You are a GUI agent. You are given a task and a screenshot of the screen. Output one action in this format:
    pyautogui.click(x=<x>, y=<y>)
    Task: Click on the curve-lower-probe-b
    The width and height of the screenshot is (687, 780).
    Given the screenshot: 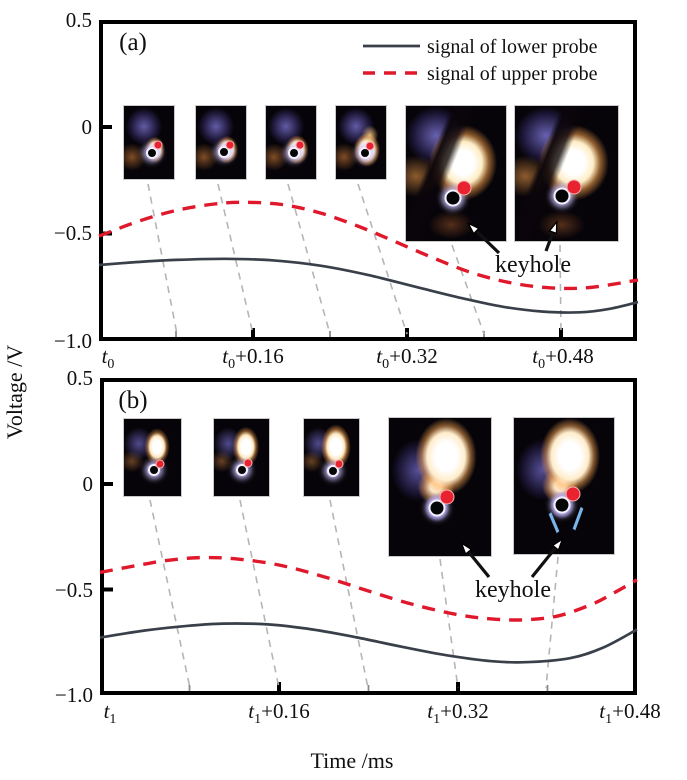 What is the action you would take?
    pyautogui.click(x=368, y=643)
    